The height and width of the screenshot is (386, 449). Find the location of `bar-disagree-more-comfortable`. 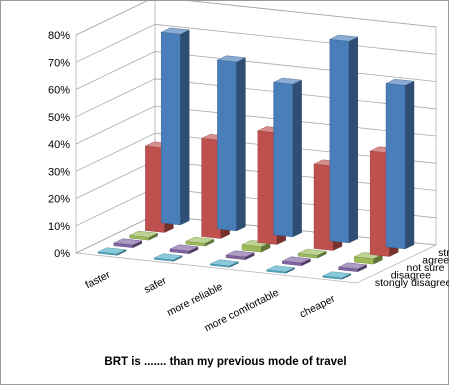

bar-disagree-more-comfortable is located at coordinates (296, 261).